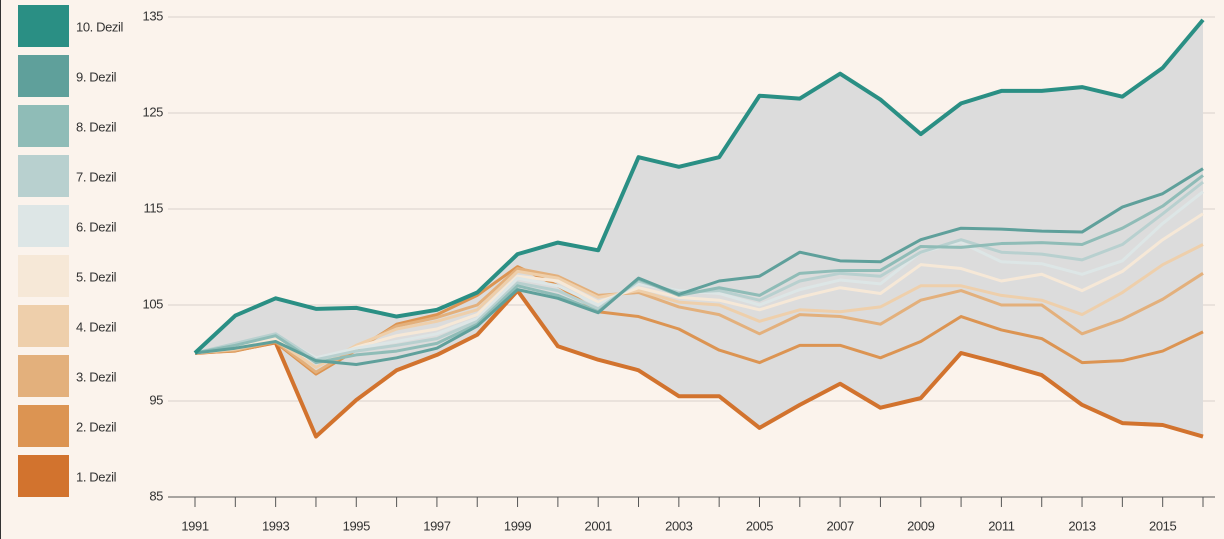 The image size is (1224, 539). What do you see at coordinates (156, 399) in the screenshot?
I see `y-tick-label: 95` at bounding box center [156, 399].